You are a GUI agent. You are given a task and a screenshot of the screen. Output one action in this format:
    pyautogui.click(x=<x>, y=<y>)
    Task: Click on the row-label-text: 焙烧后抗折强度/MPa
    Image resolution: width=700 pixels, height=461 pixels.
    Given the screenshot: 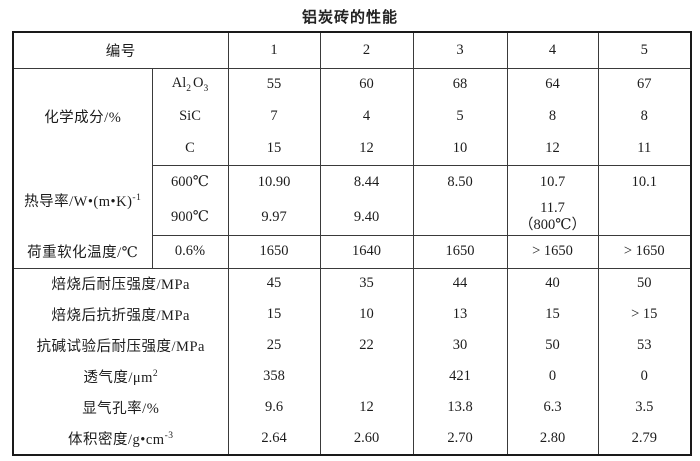 What is the action you would take?
    pyautogui.click(x=120, y=316)
    